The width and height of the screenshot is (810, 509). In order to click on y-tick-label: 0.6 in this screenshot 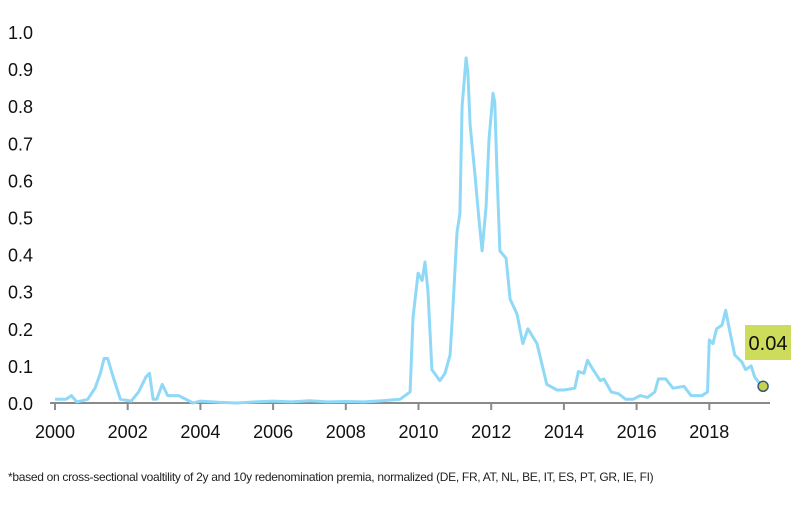, I will do `click(20, 181)`.